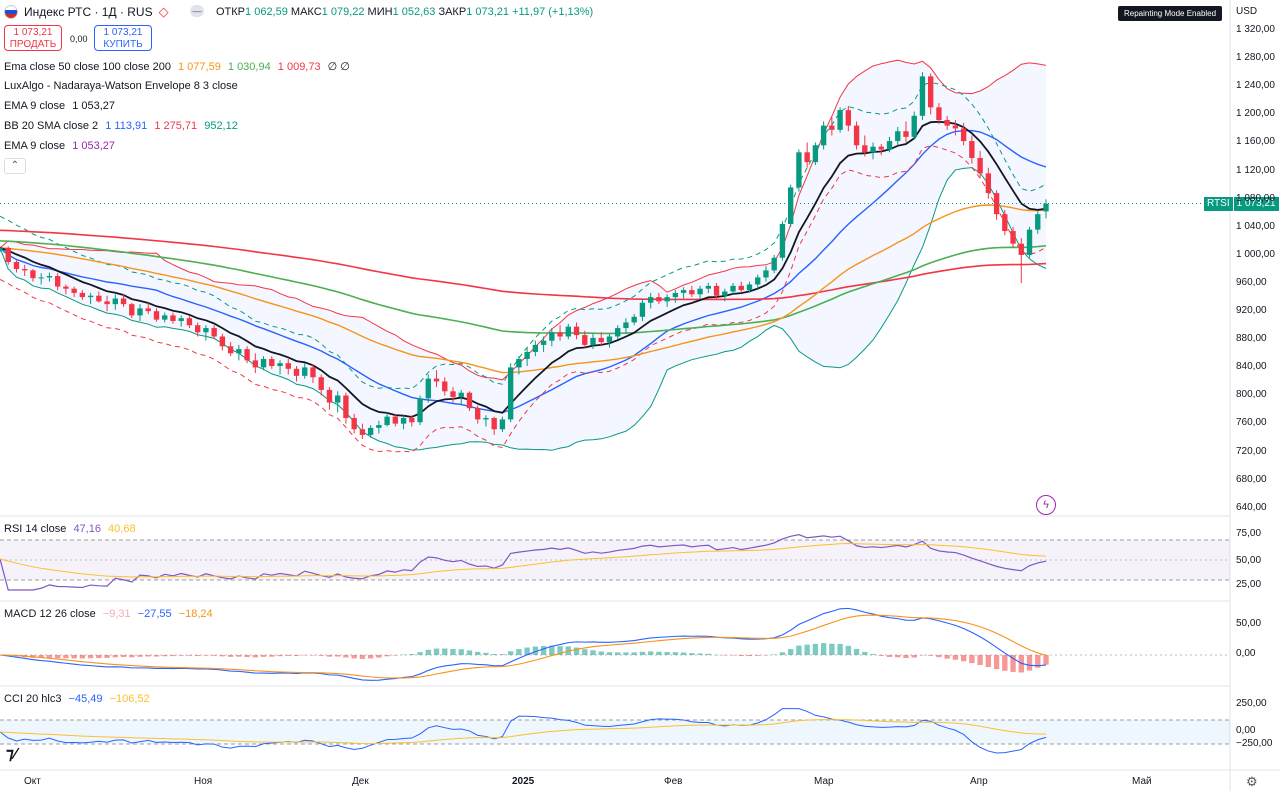 The width and height of the screenshot is (1280, 791). Describe the element at coordinates (79, 39) in the screenshot. I see `spread-value: 0,00` at that location.